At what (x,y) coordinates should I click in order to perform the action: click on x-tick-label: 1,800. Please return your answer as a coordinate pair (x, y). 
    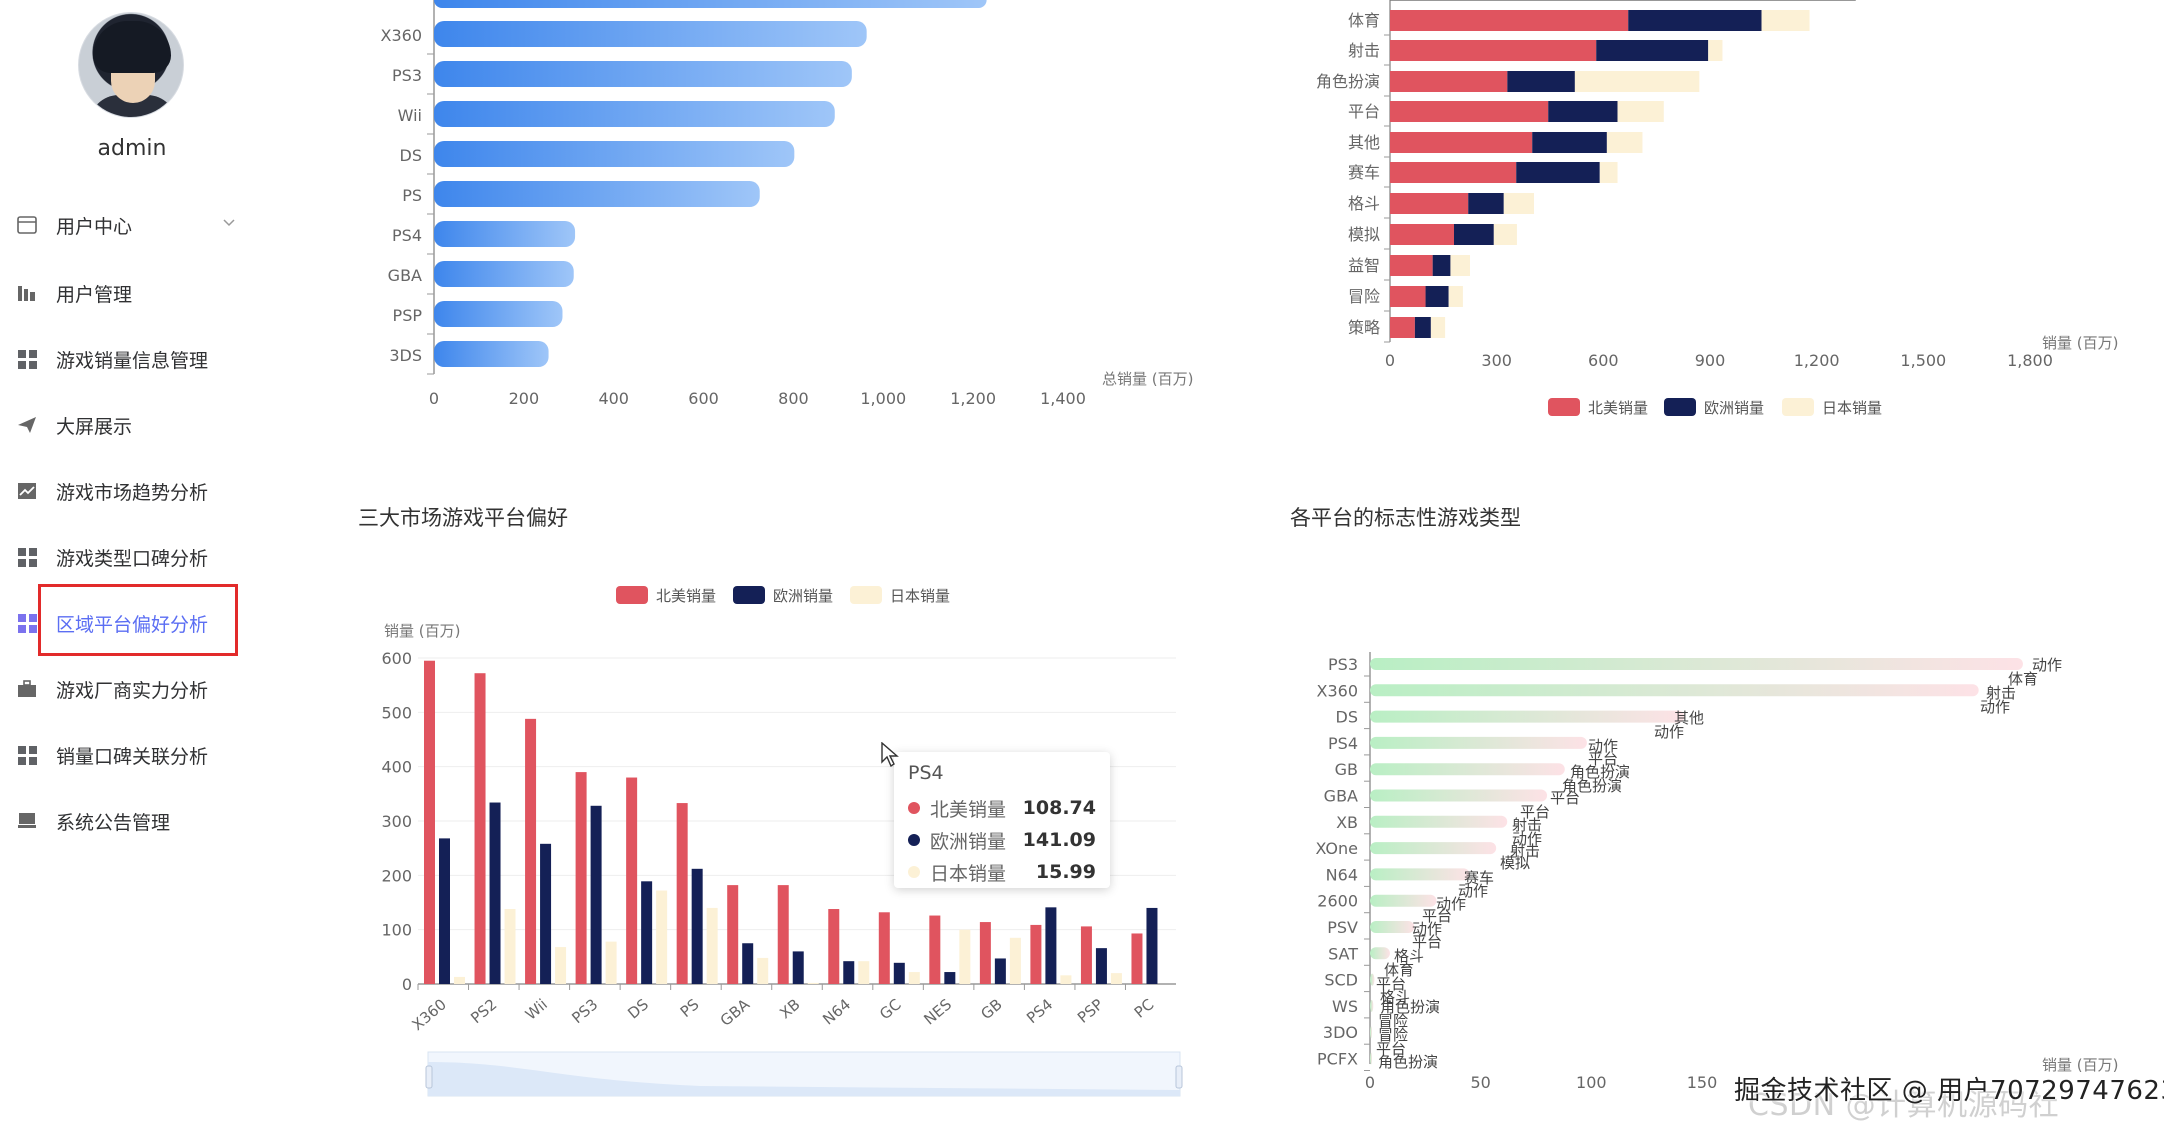
    Looking at the image, I should click on (2030, 360).